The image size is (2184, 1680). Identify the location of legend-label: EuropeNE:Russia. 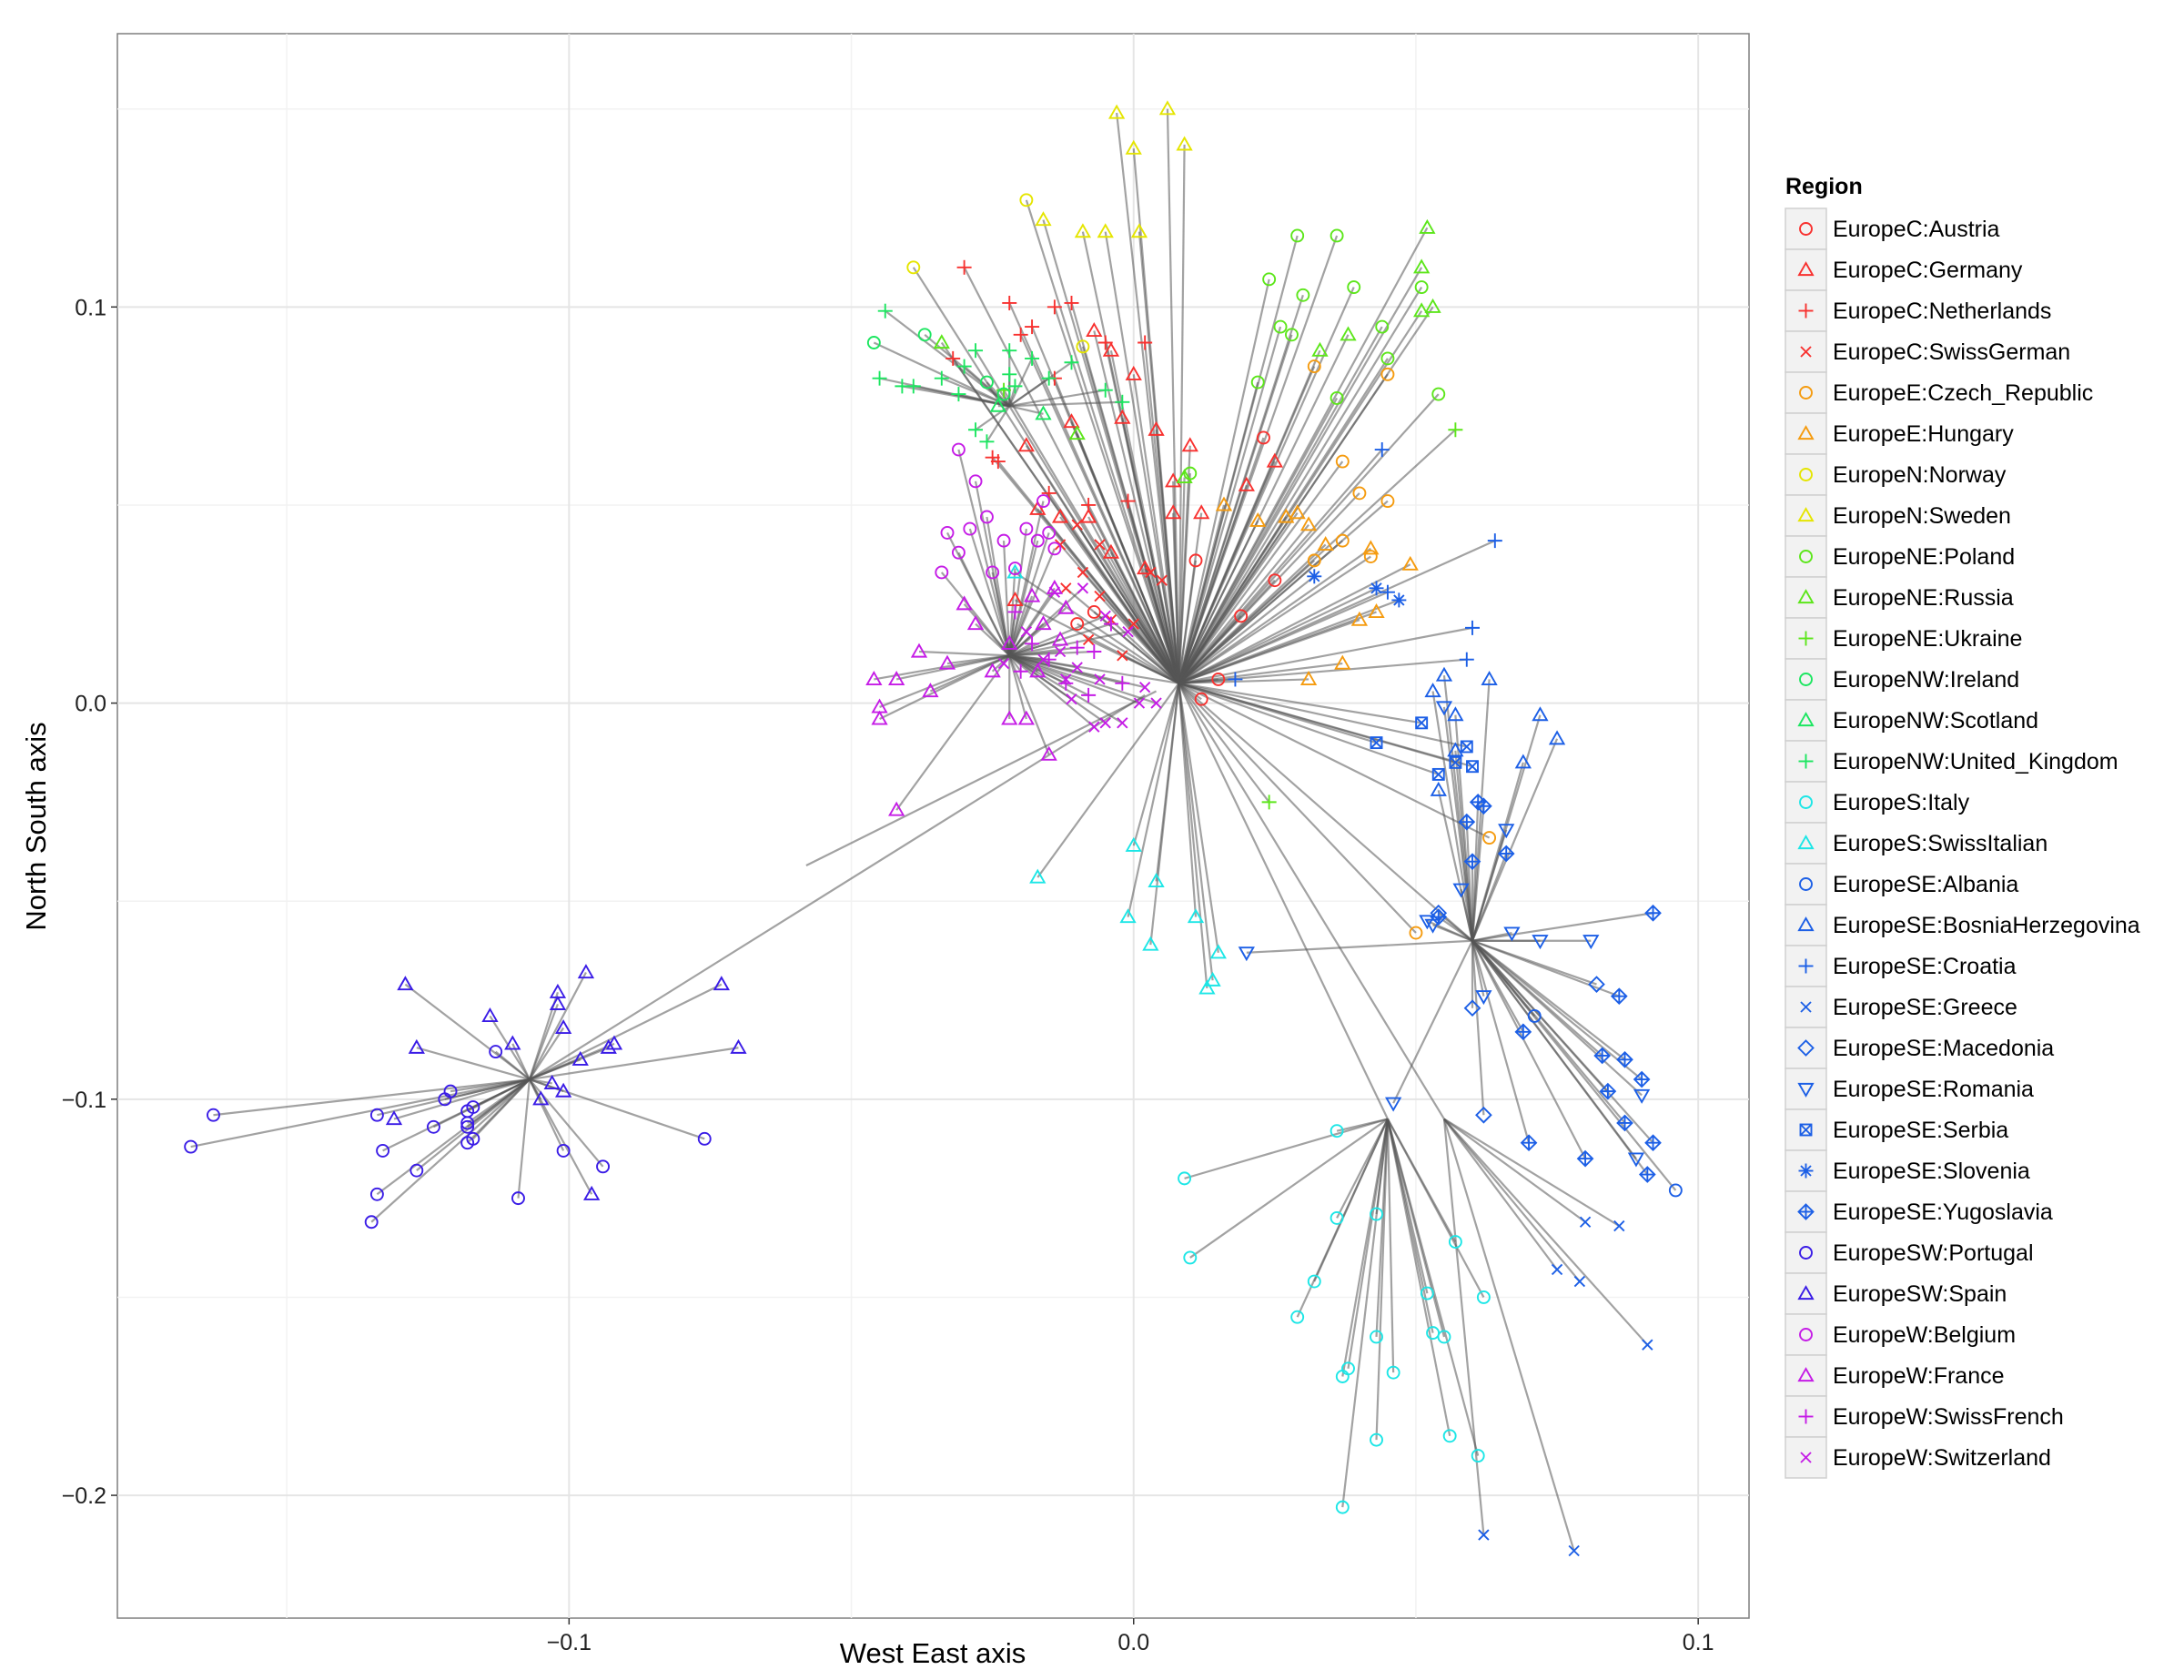
(1924, 598).